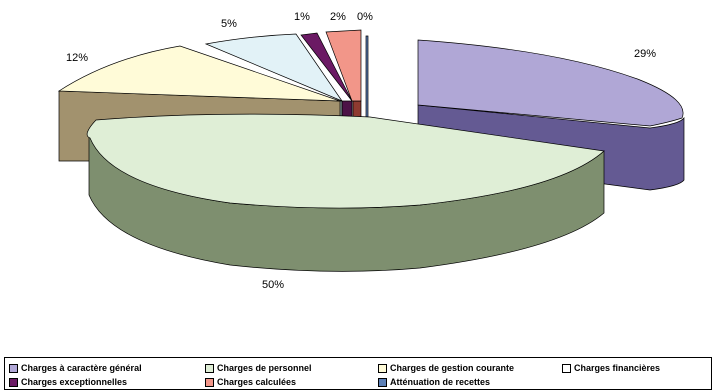 The height and width of the screenshot is (391, 716). Describe the element at coordinates (338, 17) in the screenshot. I see `label-charges-calculees: 2%` at that location.